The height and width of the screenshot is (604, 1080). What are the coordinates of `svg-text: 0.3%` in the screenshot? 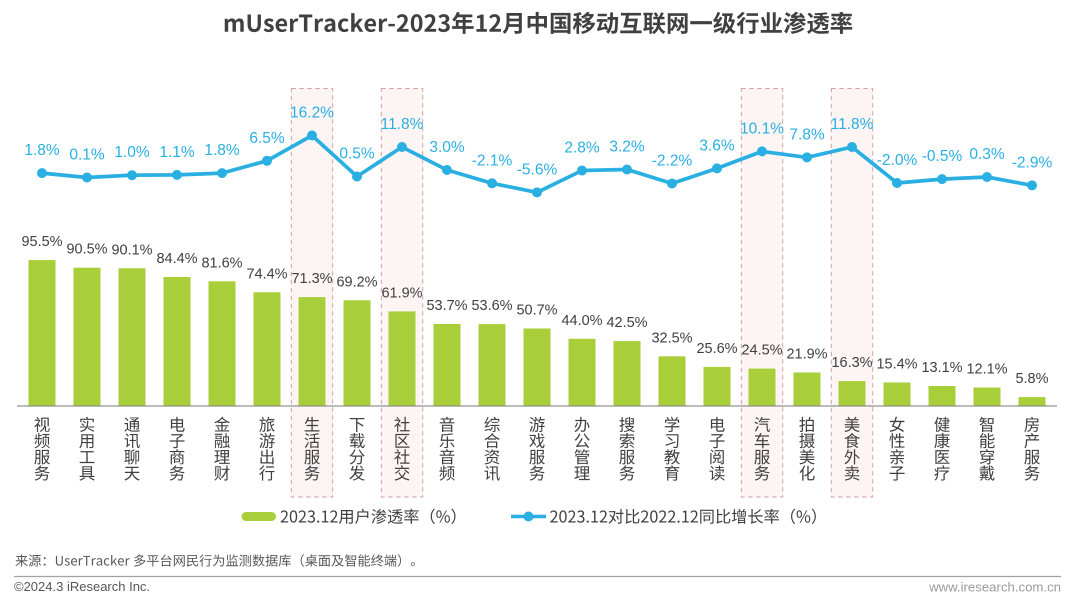 It's located at (987, 154).